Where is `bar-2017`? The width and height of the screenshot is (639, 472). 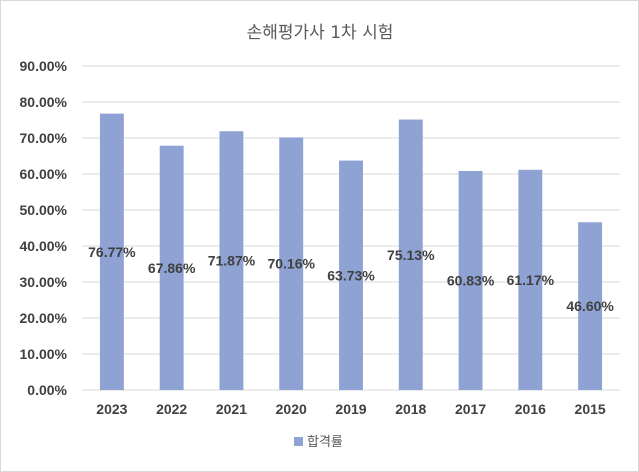
bar-2017 is located at coordinates (470, 280).